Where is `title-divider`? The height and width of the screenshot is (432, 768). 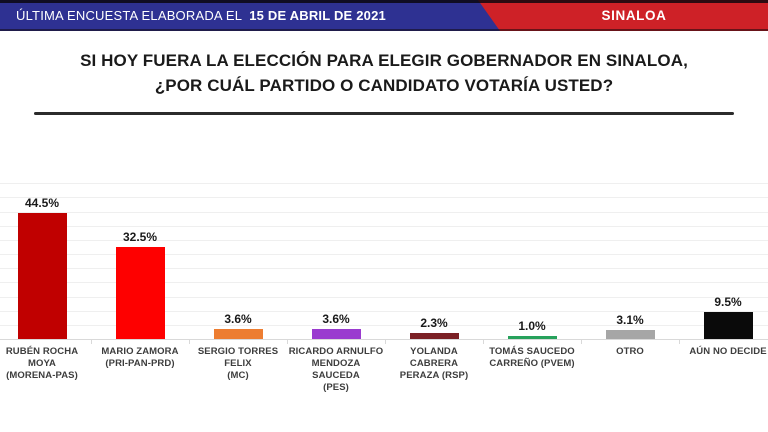
title-divider is located at coordinates (384, 113).